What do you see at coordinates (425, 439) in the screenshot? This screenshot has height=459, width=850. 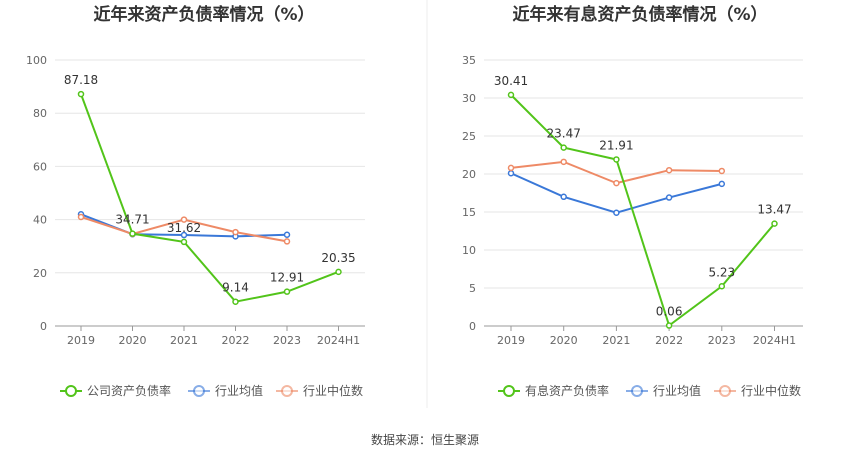 I see `source-text: 数据来源：恒生聚源` at bounding box center [425, 439].